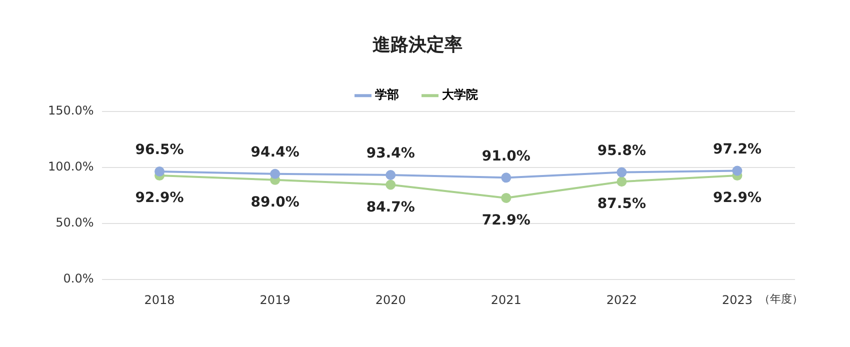 This screenshot has width=850, height=347. What do you see at coordinates (390, 207) in the screenshot?
I see `data-label: 84.7%` at bounding box center [390, 207].